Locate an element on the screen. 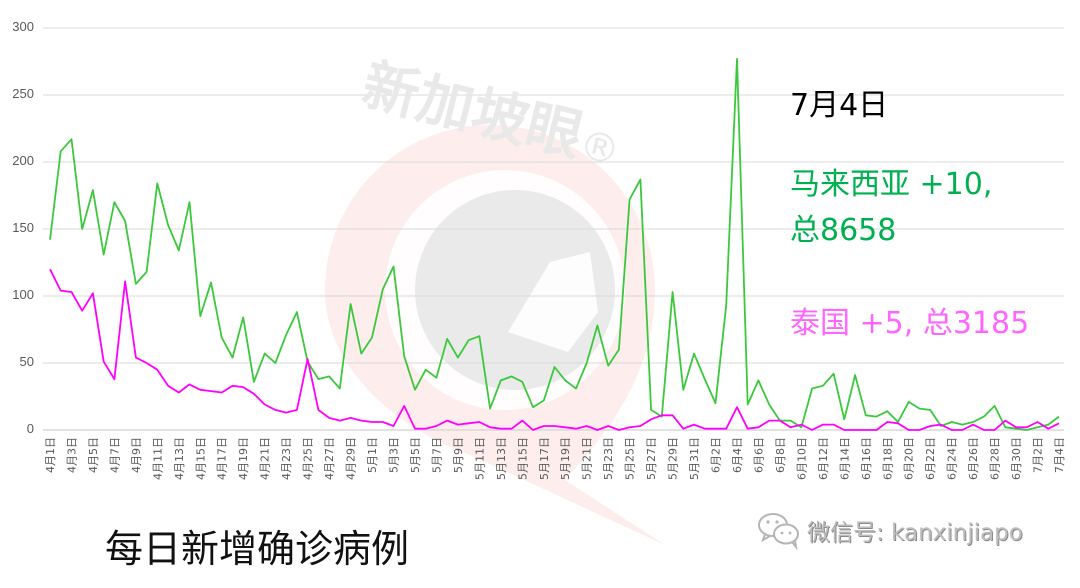  x-tick-label: 5月13日 is located at coordinates (501, 458).